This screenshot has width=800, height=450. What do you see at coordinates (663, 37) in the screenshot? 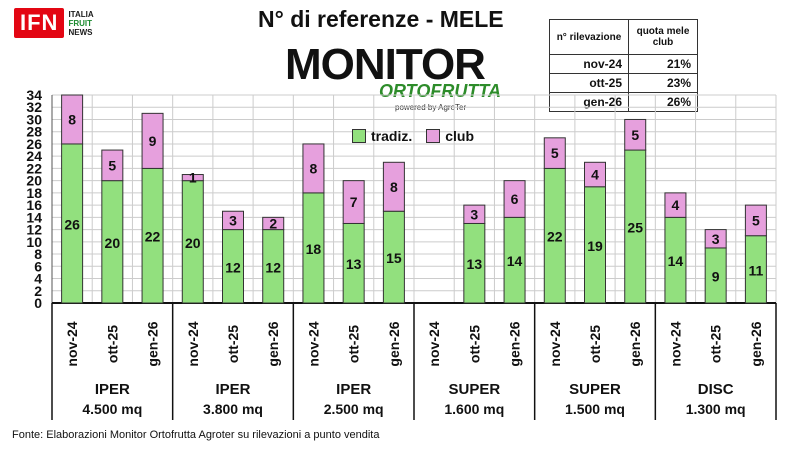
I see `quota-header-share: quota mele club` at bounding box center [663, 37].